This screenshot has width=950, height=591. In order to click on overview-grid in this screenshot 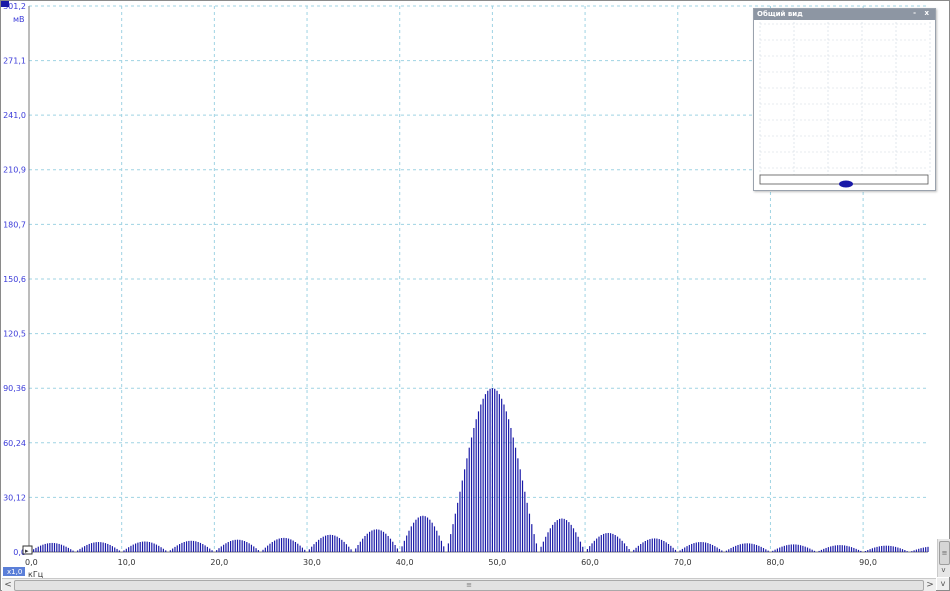, I will do `click(845, 98)`.